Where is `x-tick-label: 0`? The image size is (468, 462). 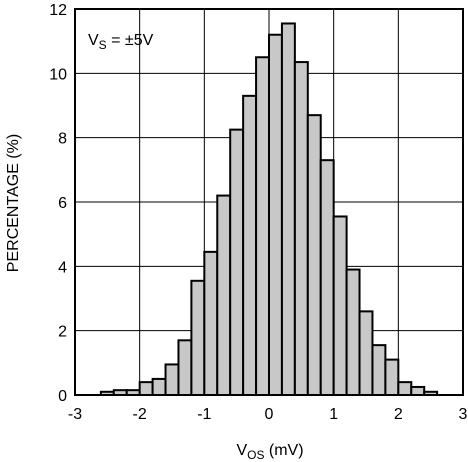
x-tick-label: 0 is located at coordinates (269, 414).